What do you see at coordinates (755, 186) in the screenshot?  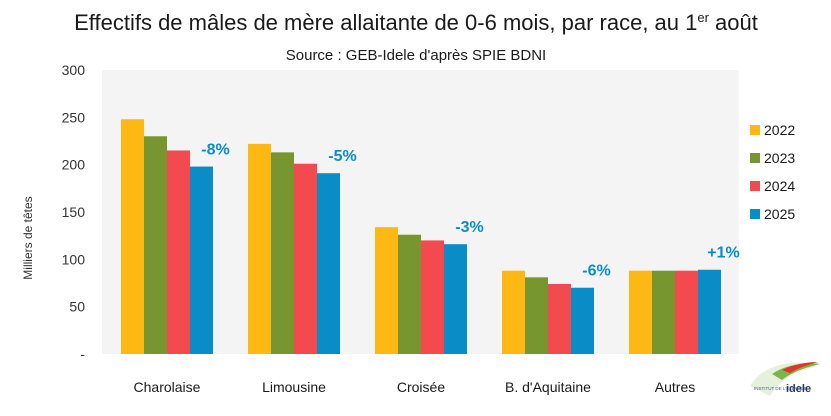 I see `legend-swatch-2024` at bounding box center [755, 186].